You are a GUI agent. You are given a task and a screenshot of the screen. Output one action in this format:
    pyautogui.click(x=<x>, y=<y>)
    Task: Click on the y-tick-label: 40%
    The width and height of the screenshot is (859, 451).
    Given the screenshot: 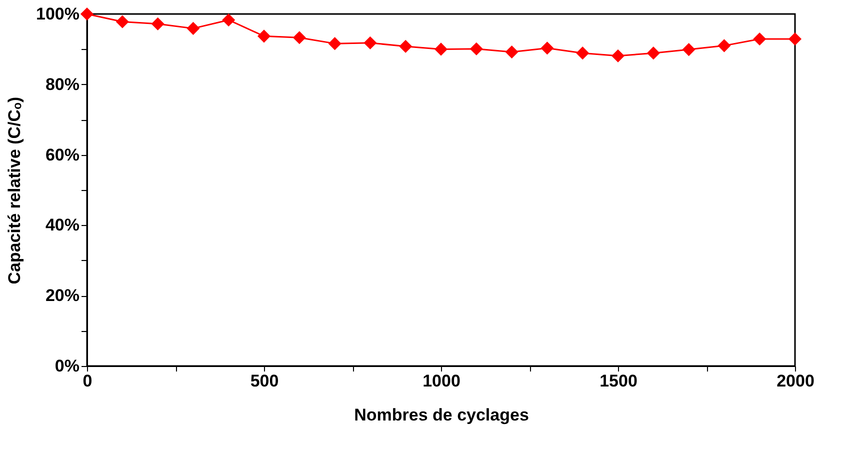 What is the action you would take?
    pyautogui.click(x=62, y=225)
    